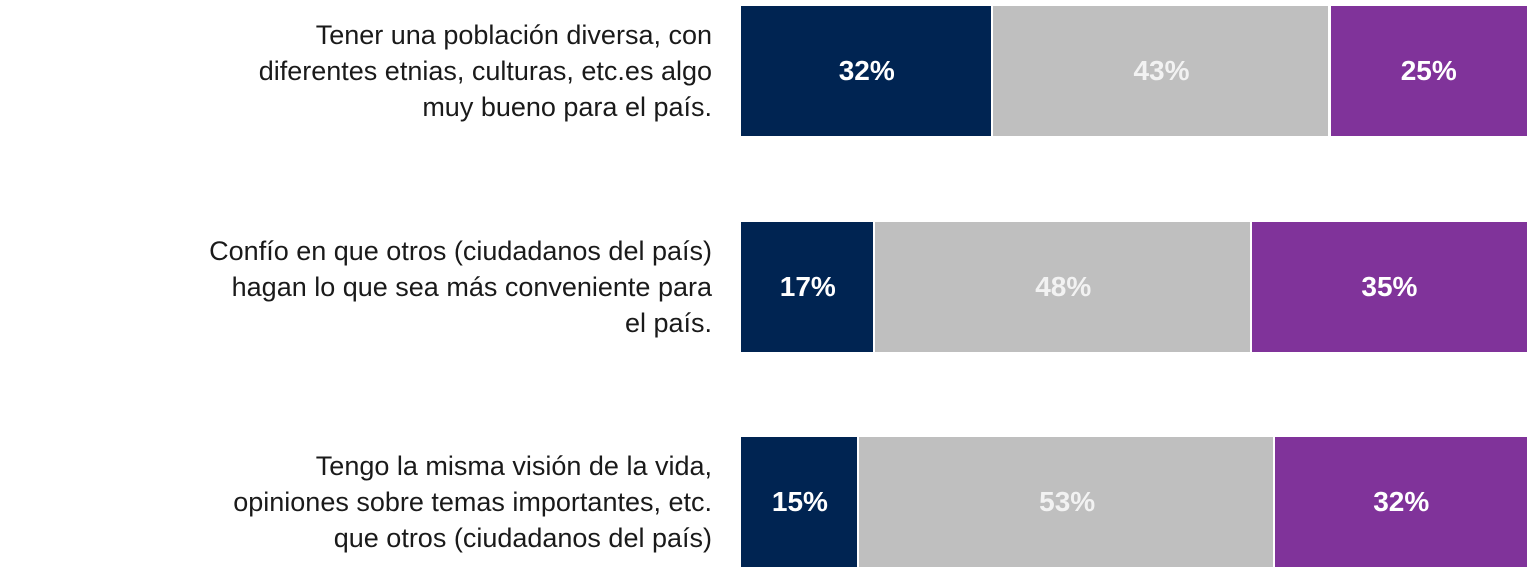 Image resolution: width=1527 pixels, height=567 pixels. Describe the element at coordinates (800, 502) in the screenshot. I see `value-label: 15%` at that location.